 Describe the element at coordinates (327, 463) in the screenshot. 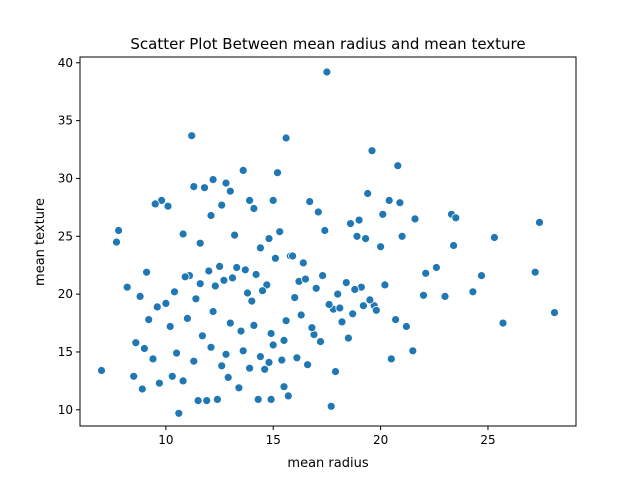

I see `x-axis-label: mean radius` at that location.